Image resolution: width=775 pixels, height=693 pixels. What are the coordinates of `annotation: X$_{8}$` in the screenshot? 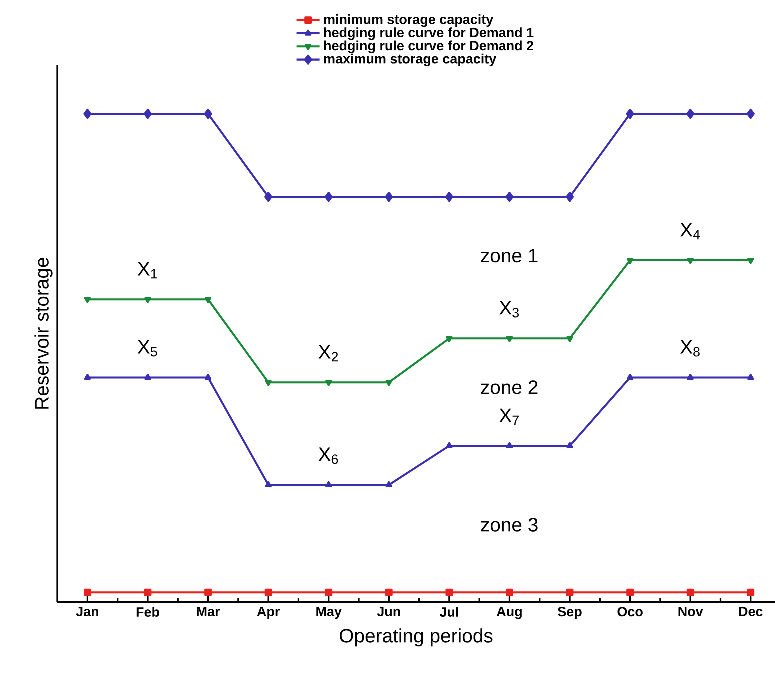 It's located at (690, 348).